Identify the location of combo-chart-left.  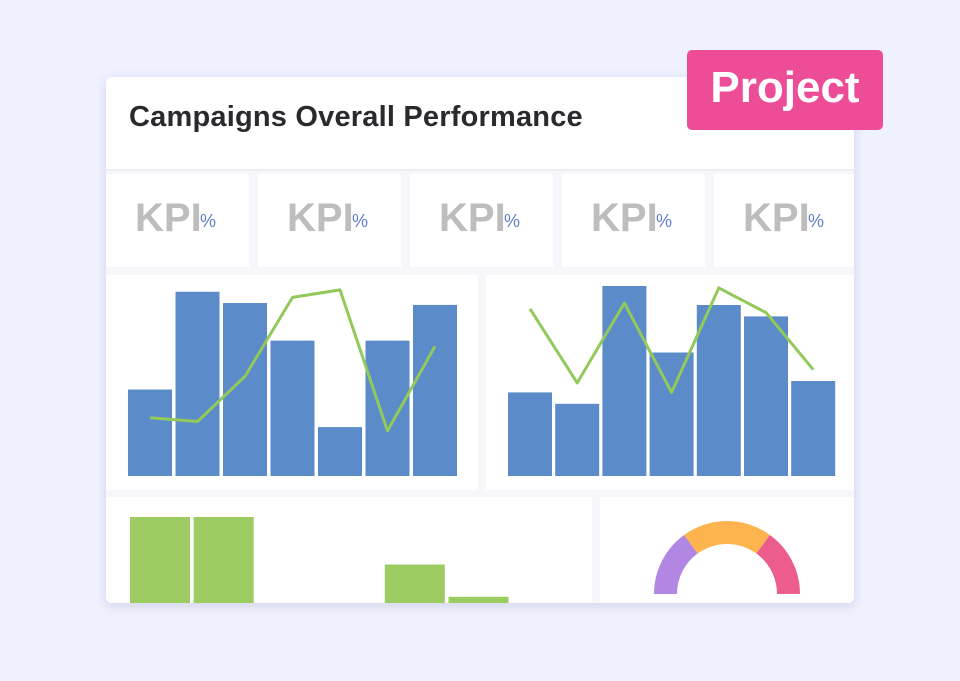
(292, 382).